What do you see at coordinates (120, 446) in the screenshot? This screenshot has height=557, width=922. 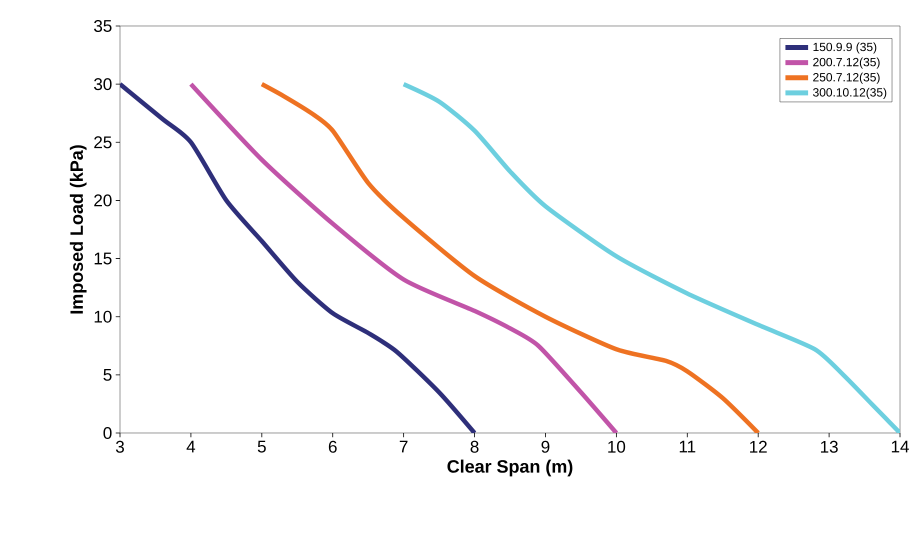 I see `x-tick-label: 3` at bounding box center [120, 446].